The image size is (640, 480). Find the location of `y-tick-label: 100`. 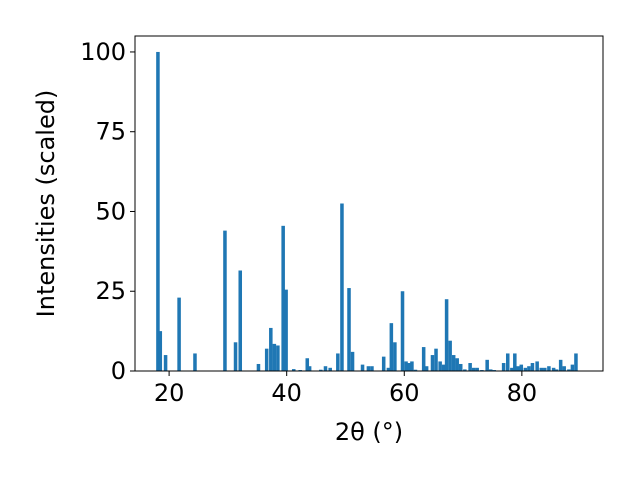

y-tick-label: 100 is located at coordinates (103, 52).